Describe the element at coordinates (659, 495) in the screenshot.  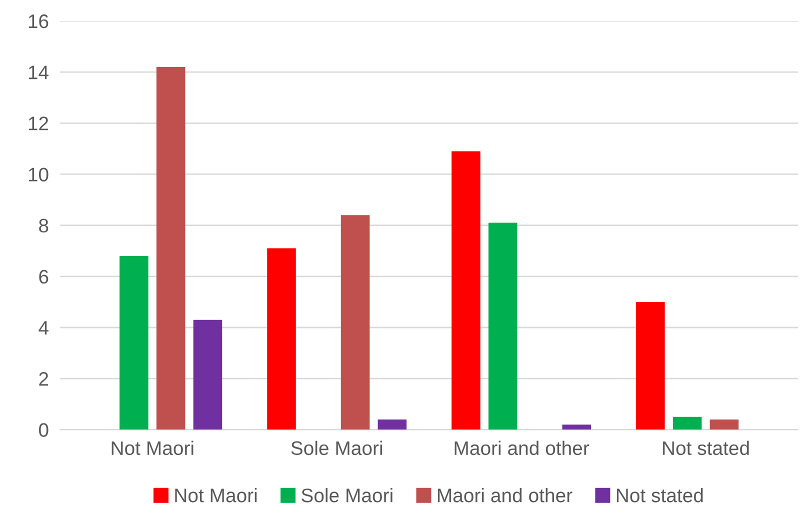
I see `legend-label: Not stated` at that location.